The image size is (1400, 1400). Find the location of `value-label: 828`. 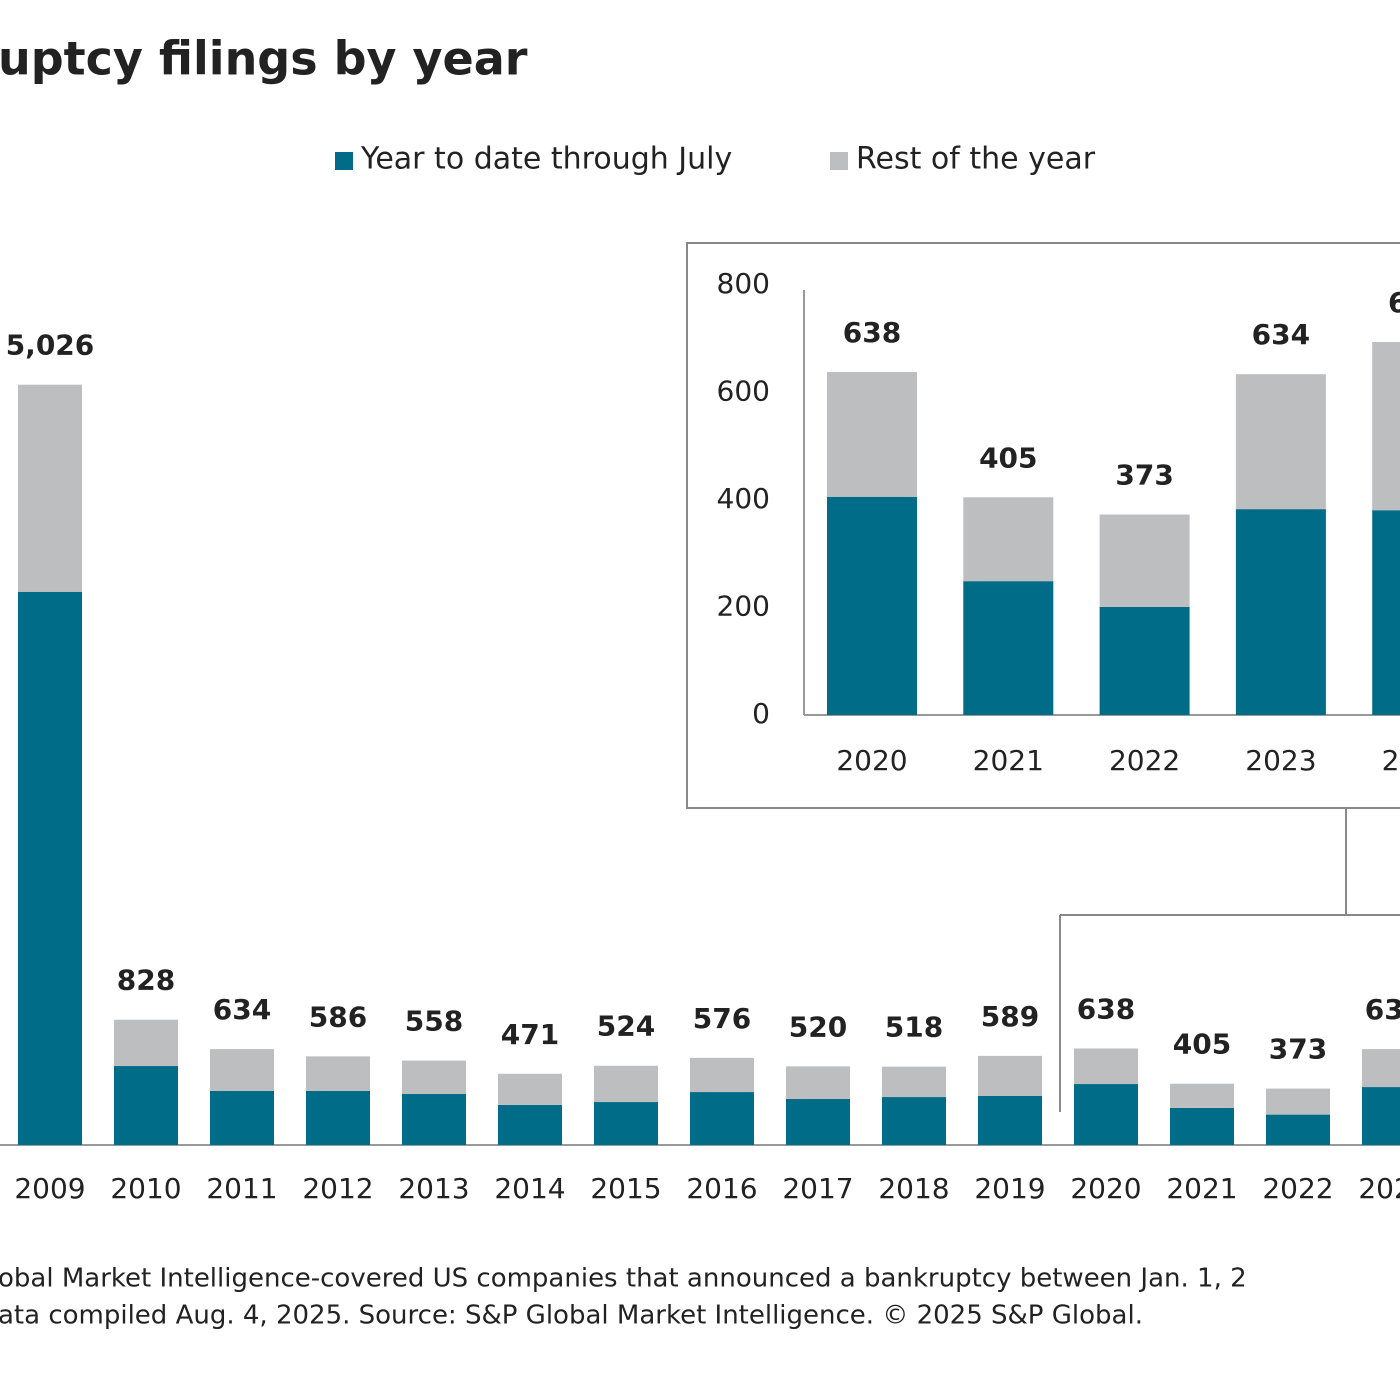

value-label: 828 is located at coordinates (146, 980).